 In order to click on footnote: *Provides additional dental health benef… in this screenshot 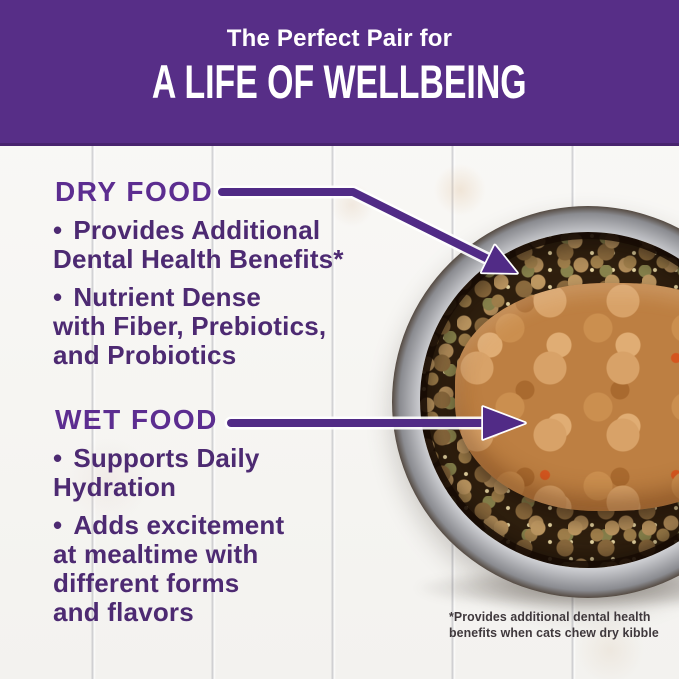, I will do `click(554, 624)`.